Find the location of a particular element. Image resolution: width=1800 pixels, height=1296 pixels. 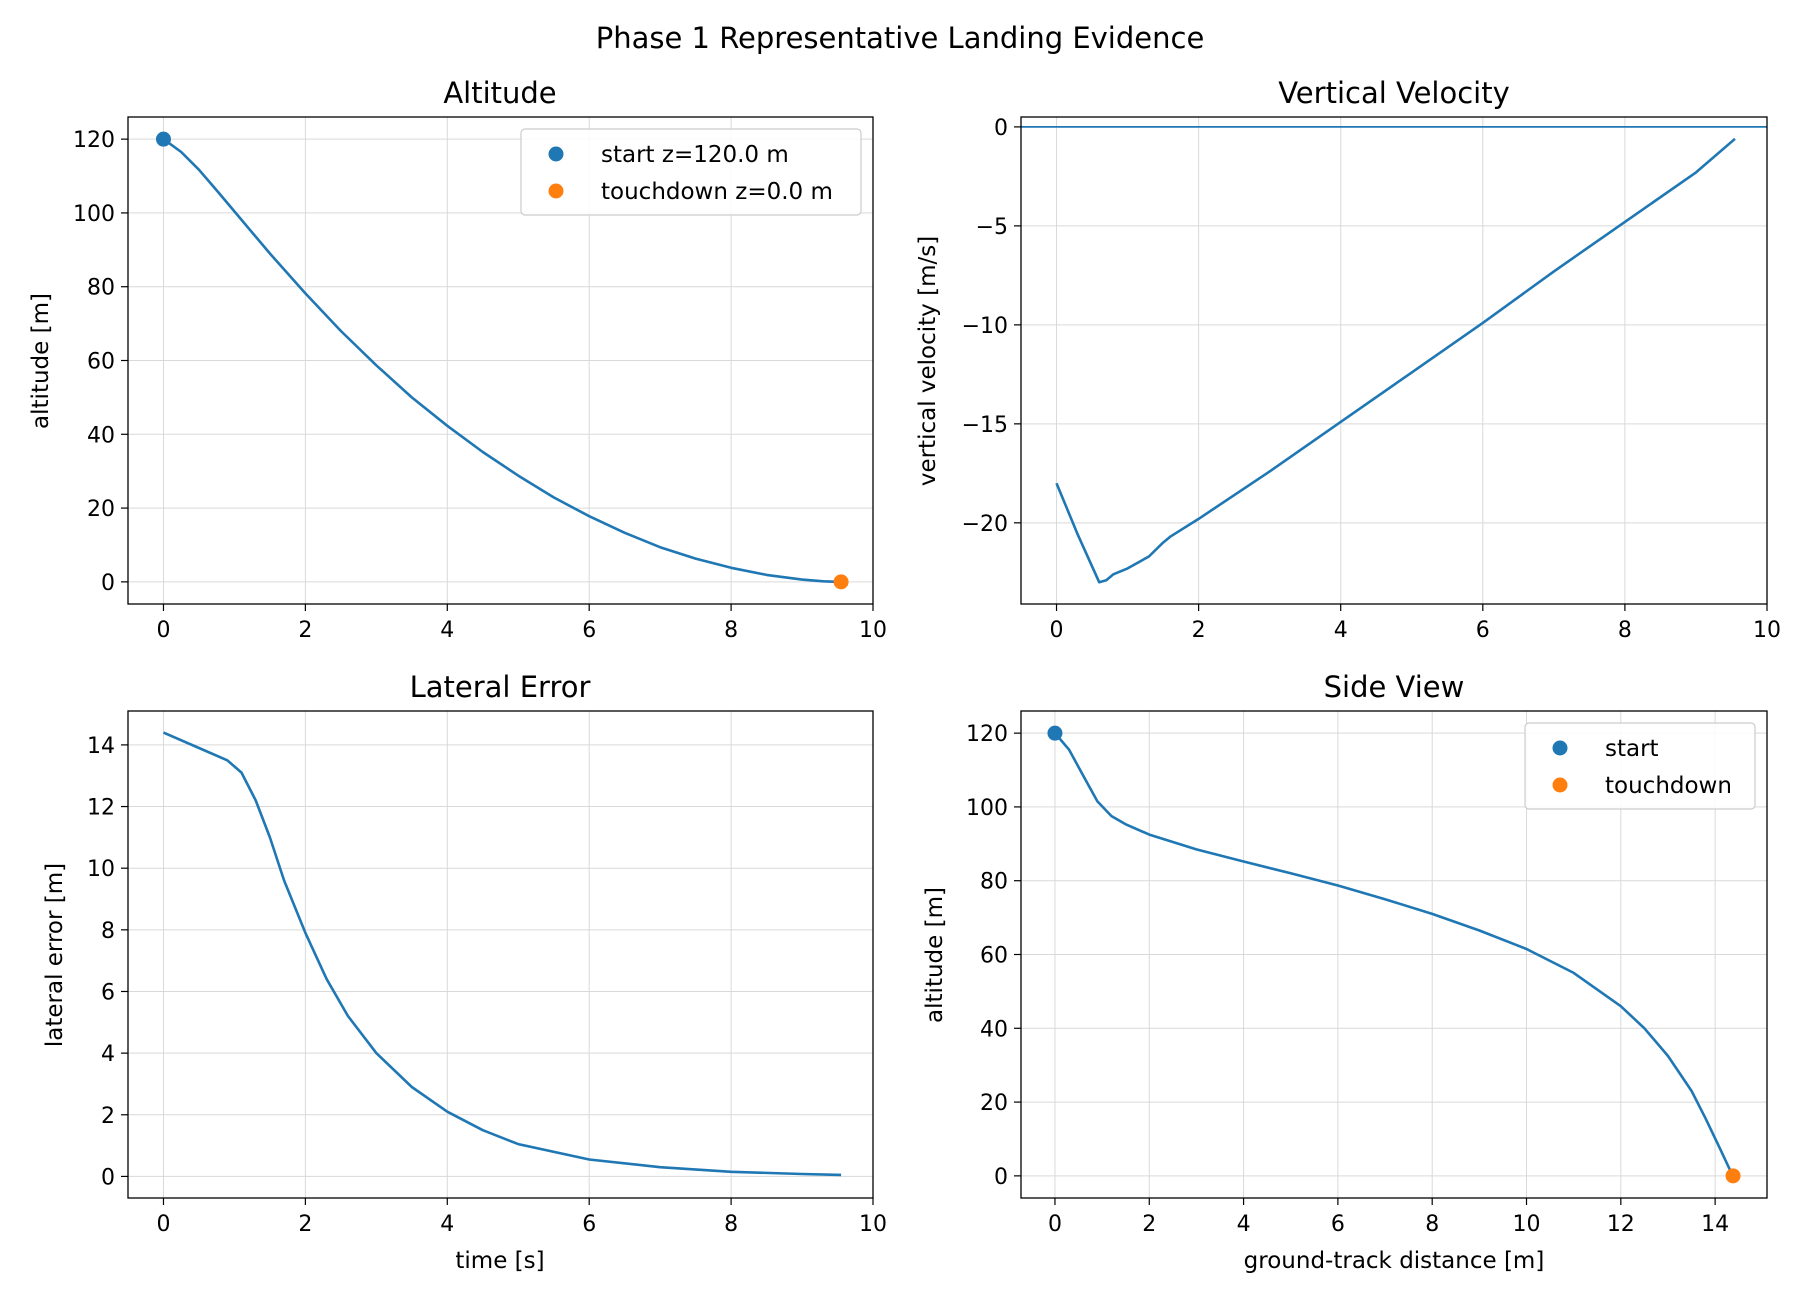

altitude-chart-ylabel: altitude [m] is located at coordinates (41, 361).